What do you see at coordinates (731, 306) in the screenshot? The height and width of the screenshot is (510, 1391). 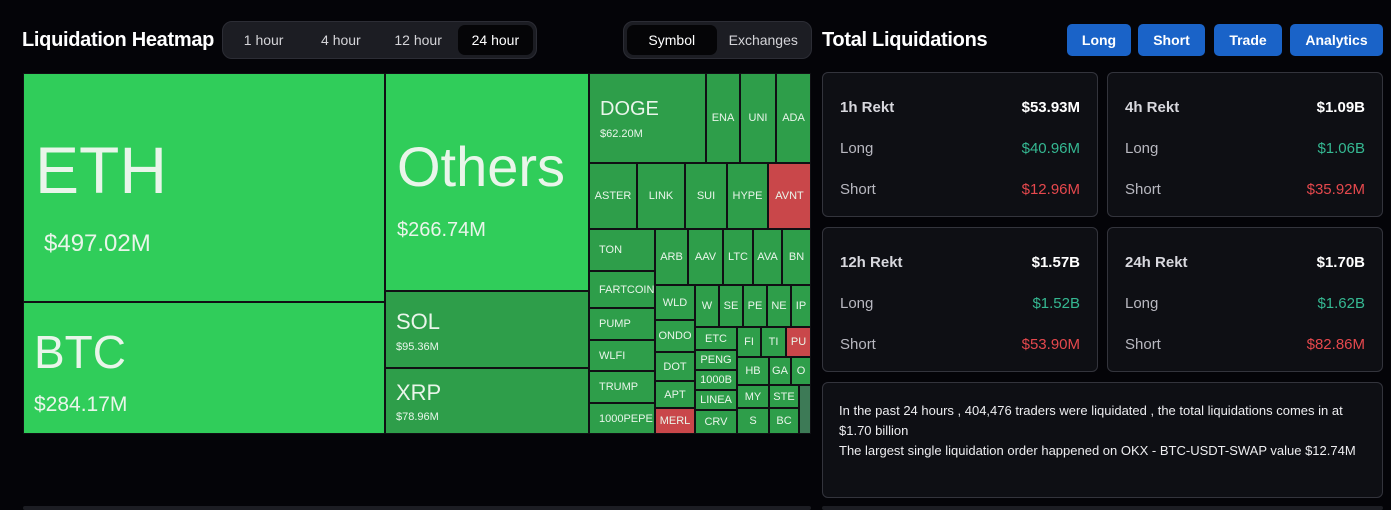 I see `tile-se: SE` at bounding box center [731, 306].